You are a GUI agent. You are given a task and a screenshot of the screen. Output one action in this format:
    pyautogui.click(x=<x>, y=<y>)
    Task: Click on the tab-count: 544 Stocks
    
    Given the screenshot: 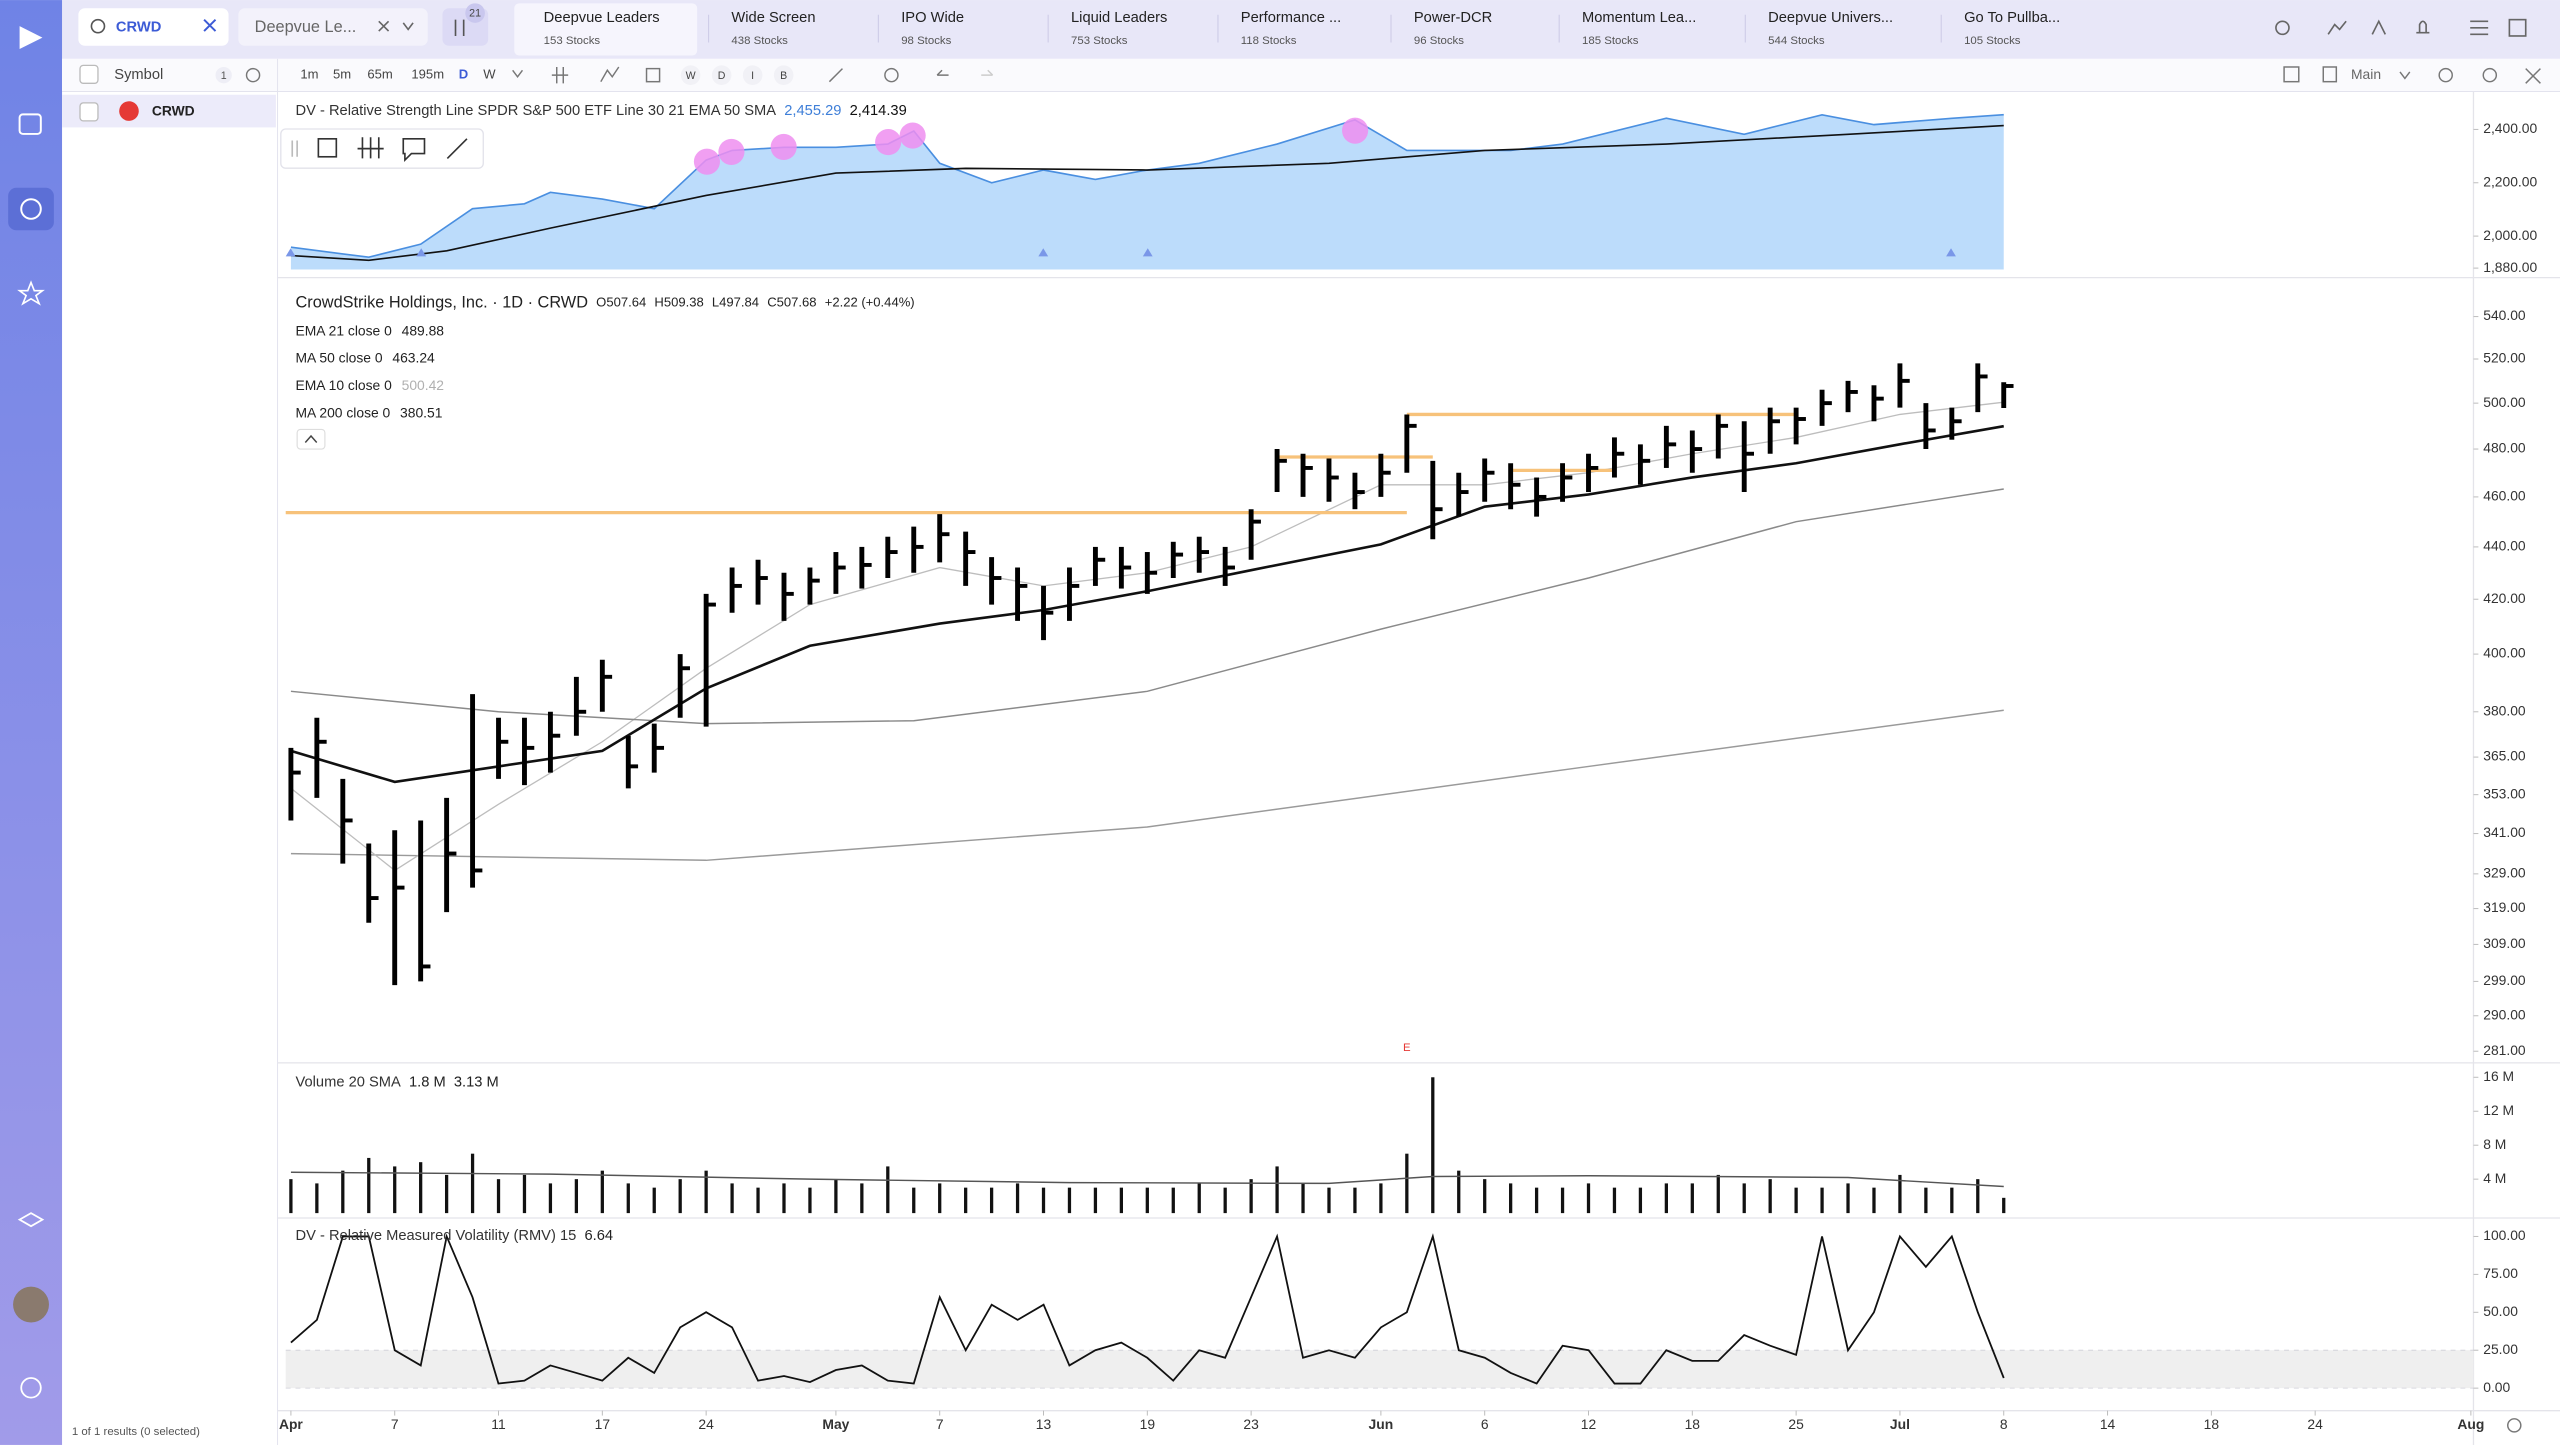 What is the action you would take?
    pyautogui.click(x=1796, y=41)
    